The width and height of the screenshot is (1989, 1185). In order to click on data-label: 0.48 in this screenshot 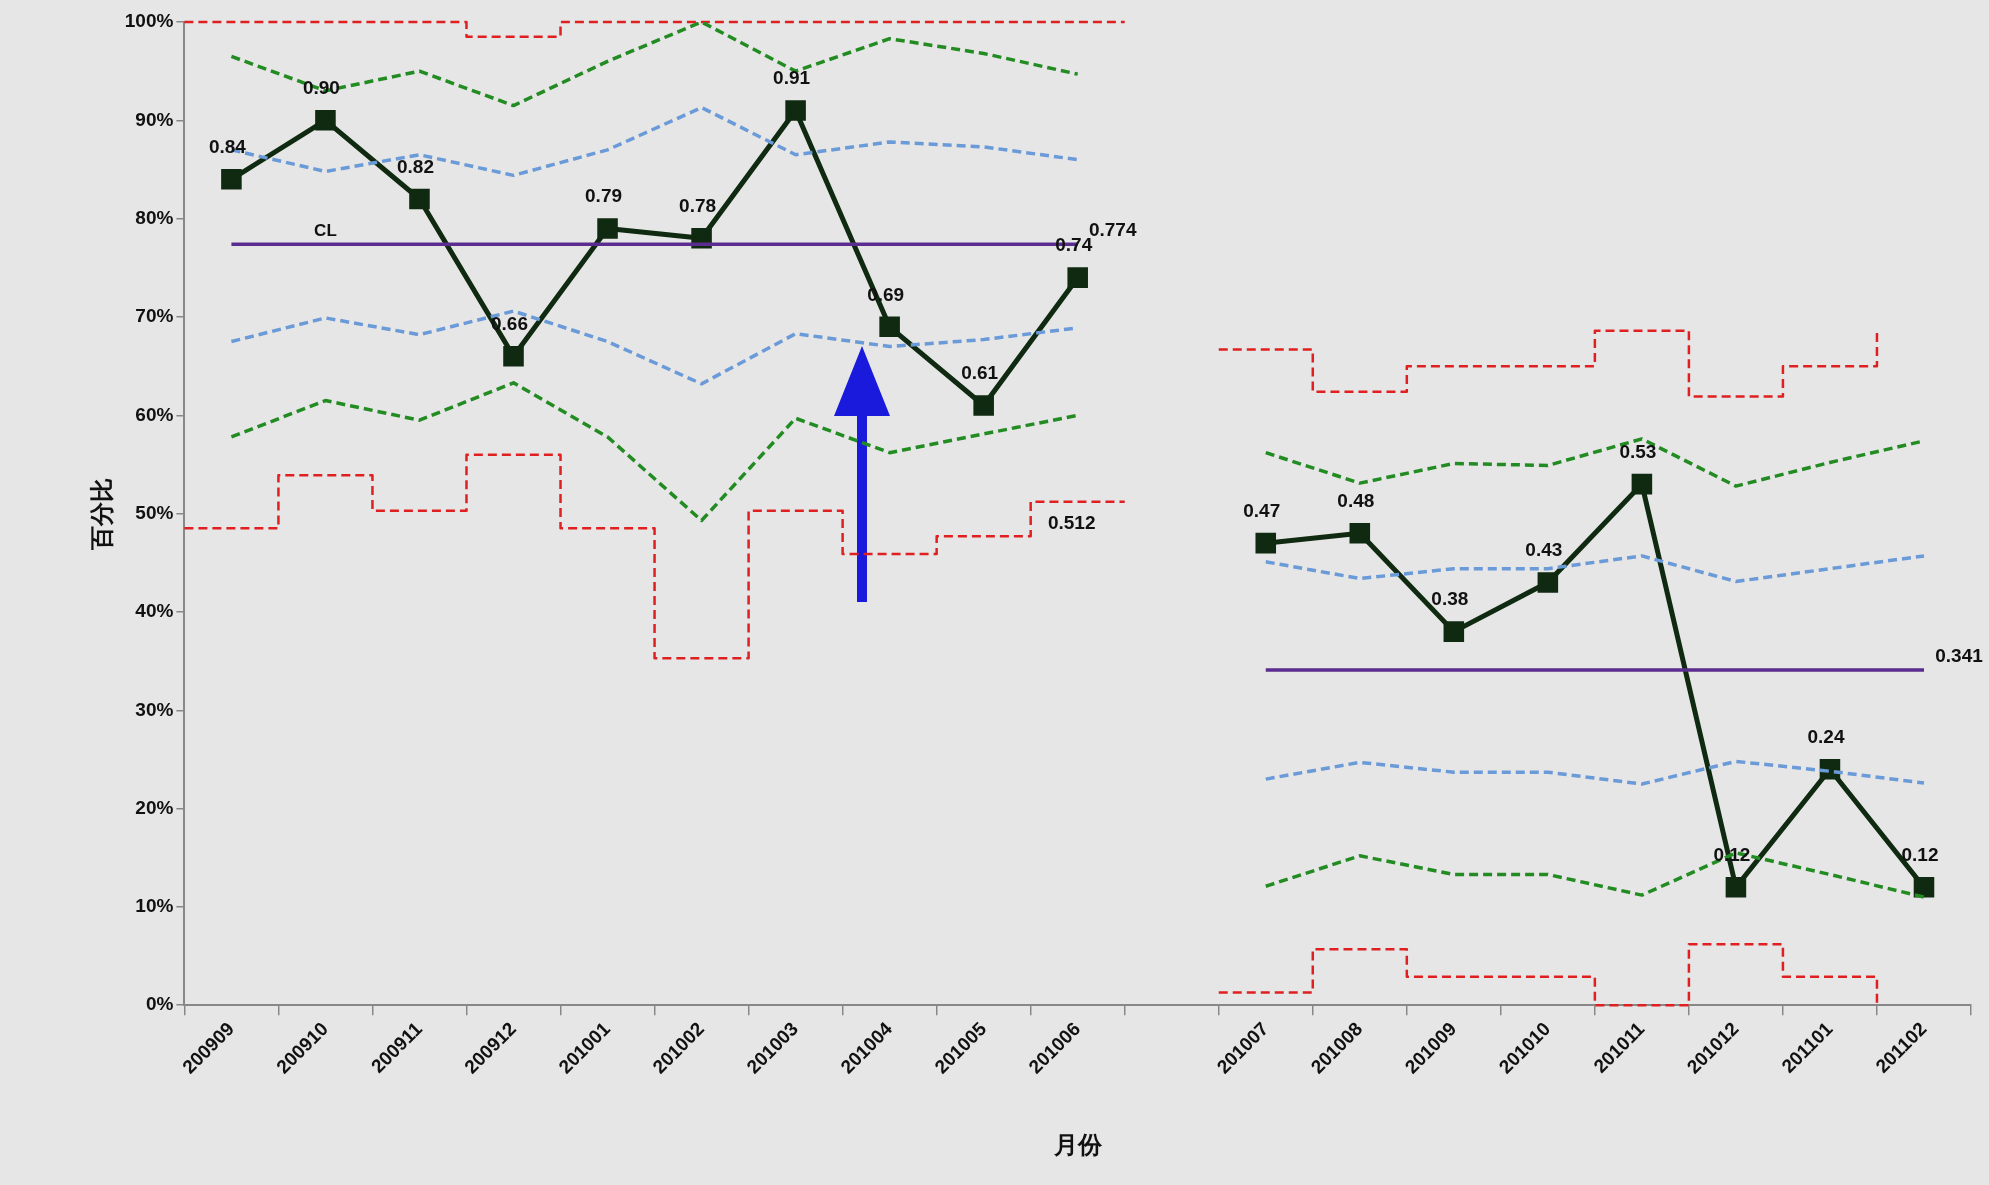, I will do `click(1356, 501)`.